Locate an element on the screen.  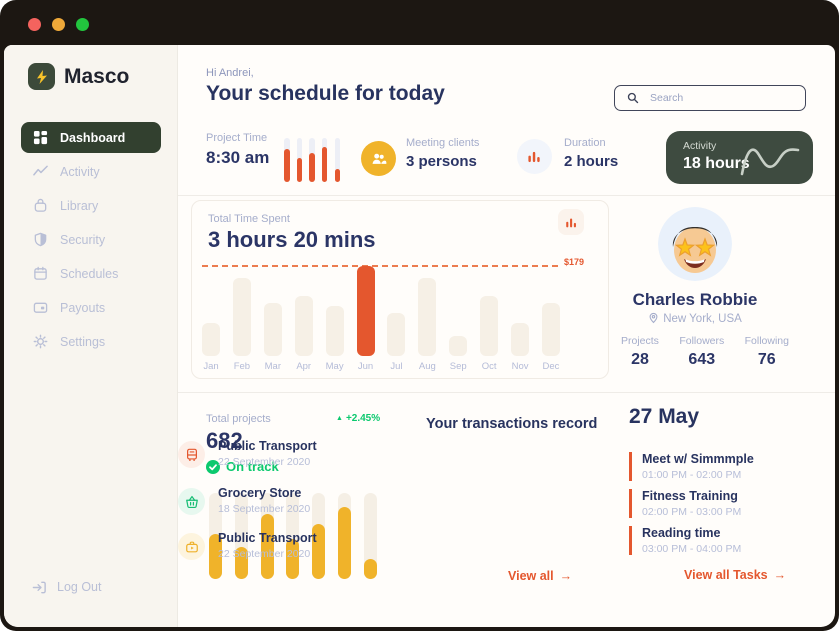
month-tick-label: Aug is located at coordinates (427, 366).